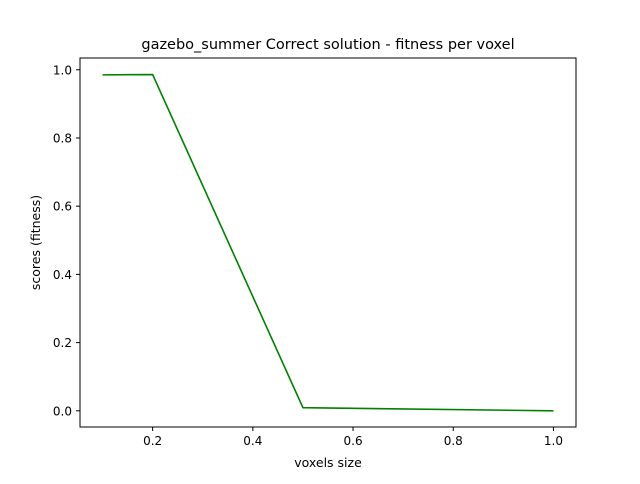  What do you see at coordinates (62, 343) in the screenshot?
I see `y-tick-label: 0.2` at bounding box center [62, 343].